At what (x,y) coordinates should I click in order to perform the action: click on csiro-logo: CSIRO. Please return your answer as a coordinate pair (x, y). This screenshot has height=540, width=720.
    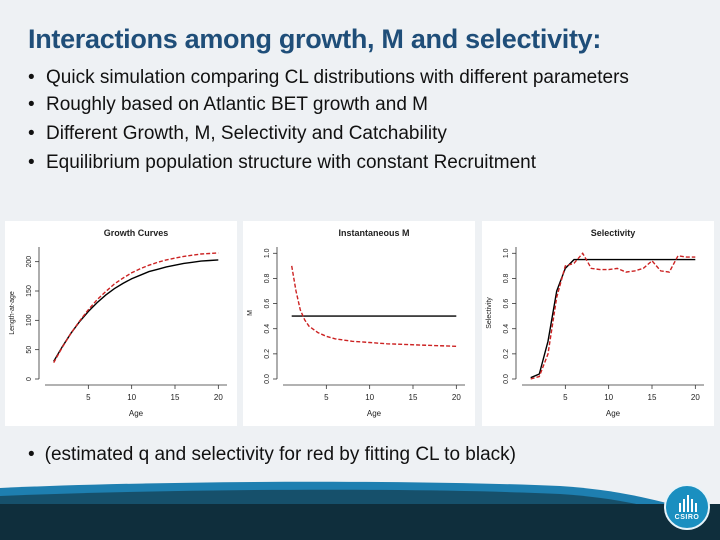
    Looking at the image, I should click on (687, 507).